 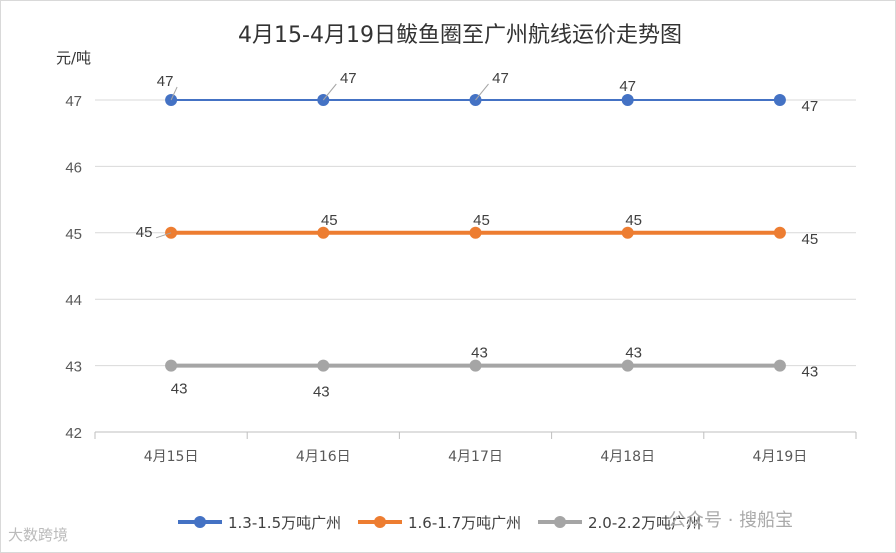 What do you see at coordinates (73, 167) in the screenshot?
I see `y-tick-label: 46` at bounding box center [73, 167].